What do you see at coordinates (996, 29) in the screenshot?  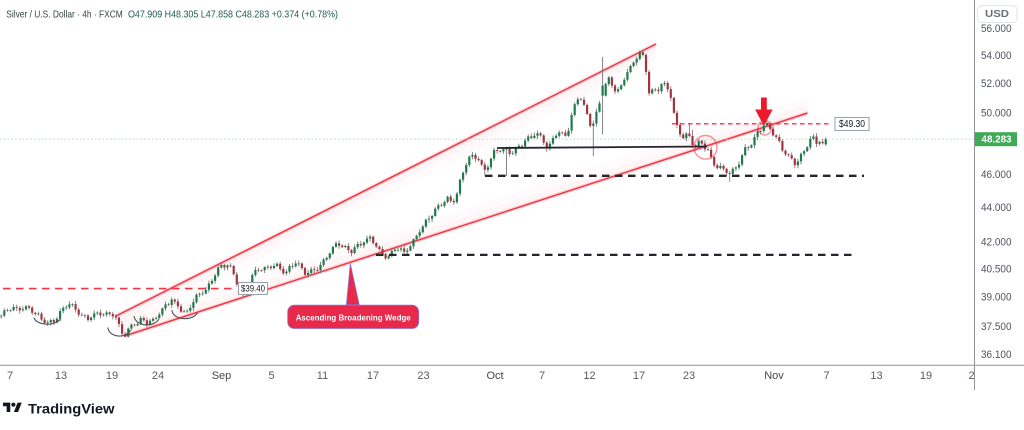 I see `svg-text: 56.000` at bounding box center [996, 29].